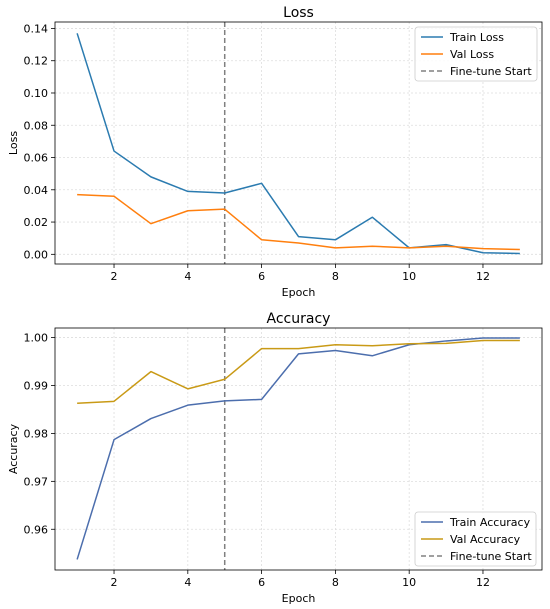 The width and height of the screenshot is (550, 609). I want to click on chart1-legend: Train Loss Val Loss Fine-tune Start, so click(476, 54).